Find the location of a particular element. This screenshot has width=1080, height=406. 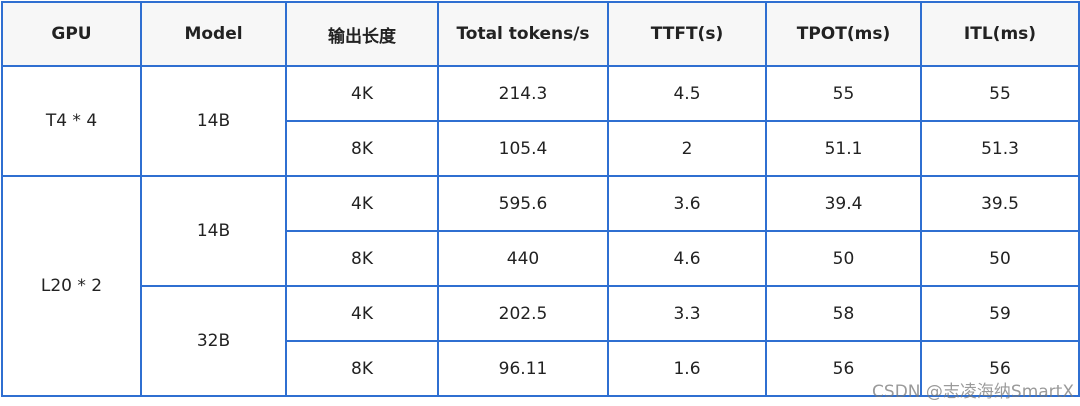

table-cell: 440 is located at coordinates (523, 258).